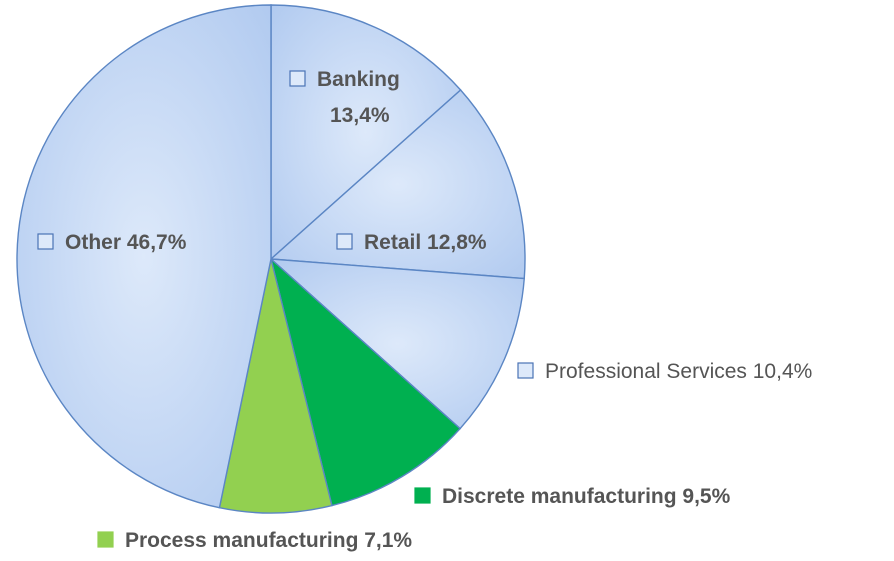 The image size is (894, 561). I want to click on slice-label: Process manufacturing 7,1%, so click(268, 540).